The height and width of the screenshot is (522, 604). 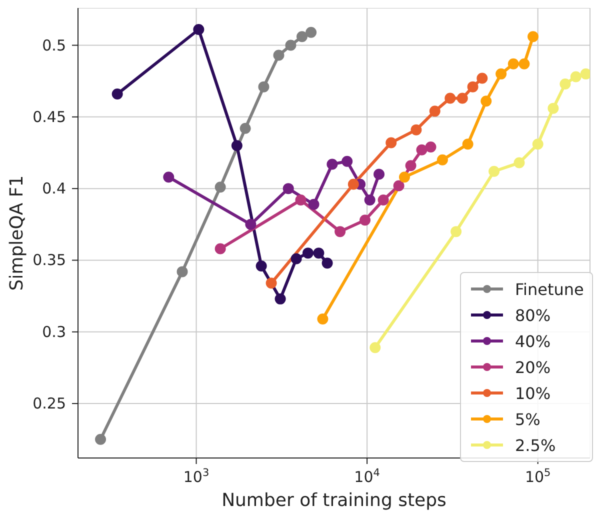 I want to click on x-tick-label: 10$^{3}$, so click(x=196, y=476).